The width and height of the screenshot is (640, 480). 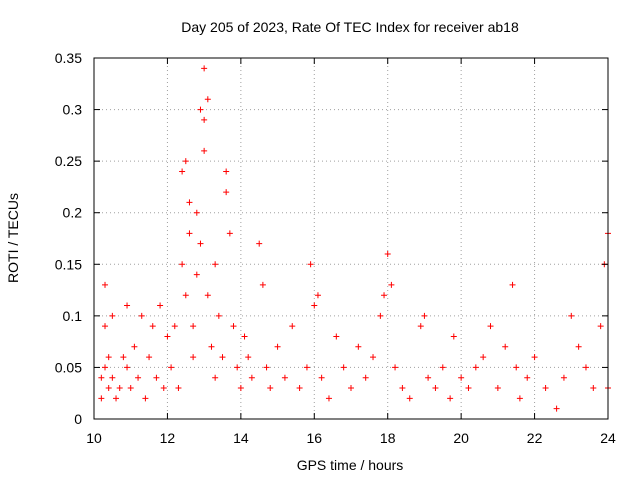 I want to click on y-tick-label: 0.1, so click(x=73, y=316).